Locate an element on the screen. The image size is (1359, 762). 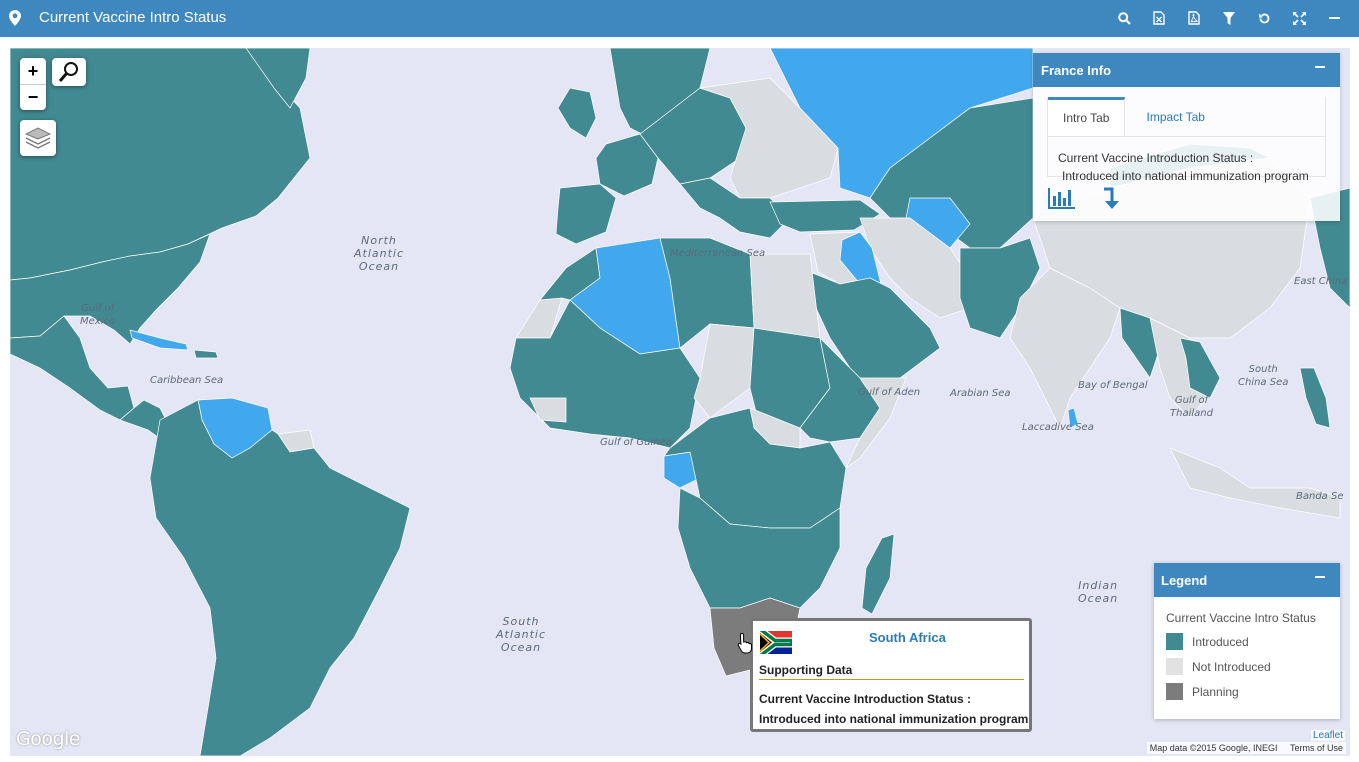
header-toolbar is located at coordinates (1229, 18).